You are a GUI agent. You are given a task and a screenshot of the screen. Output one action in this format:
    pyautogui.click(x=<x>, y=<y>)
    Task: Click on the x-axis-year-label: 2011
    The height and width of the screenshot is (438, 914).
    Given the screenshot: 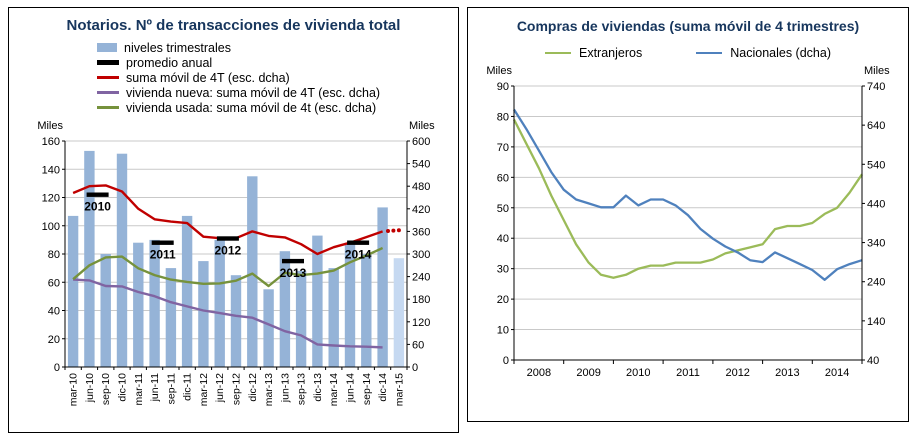 What is the action you would take?
    pyautogui.click(x=688, y=373)
    